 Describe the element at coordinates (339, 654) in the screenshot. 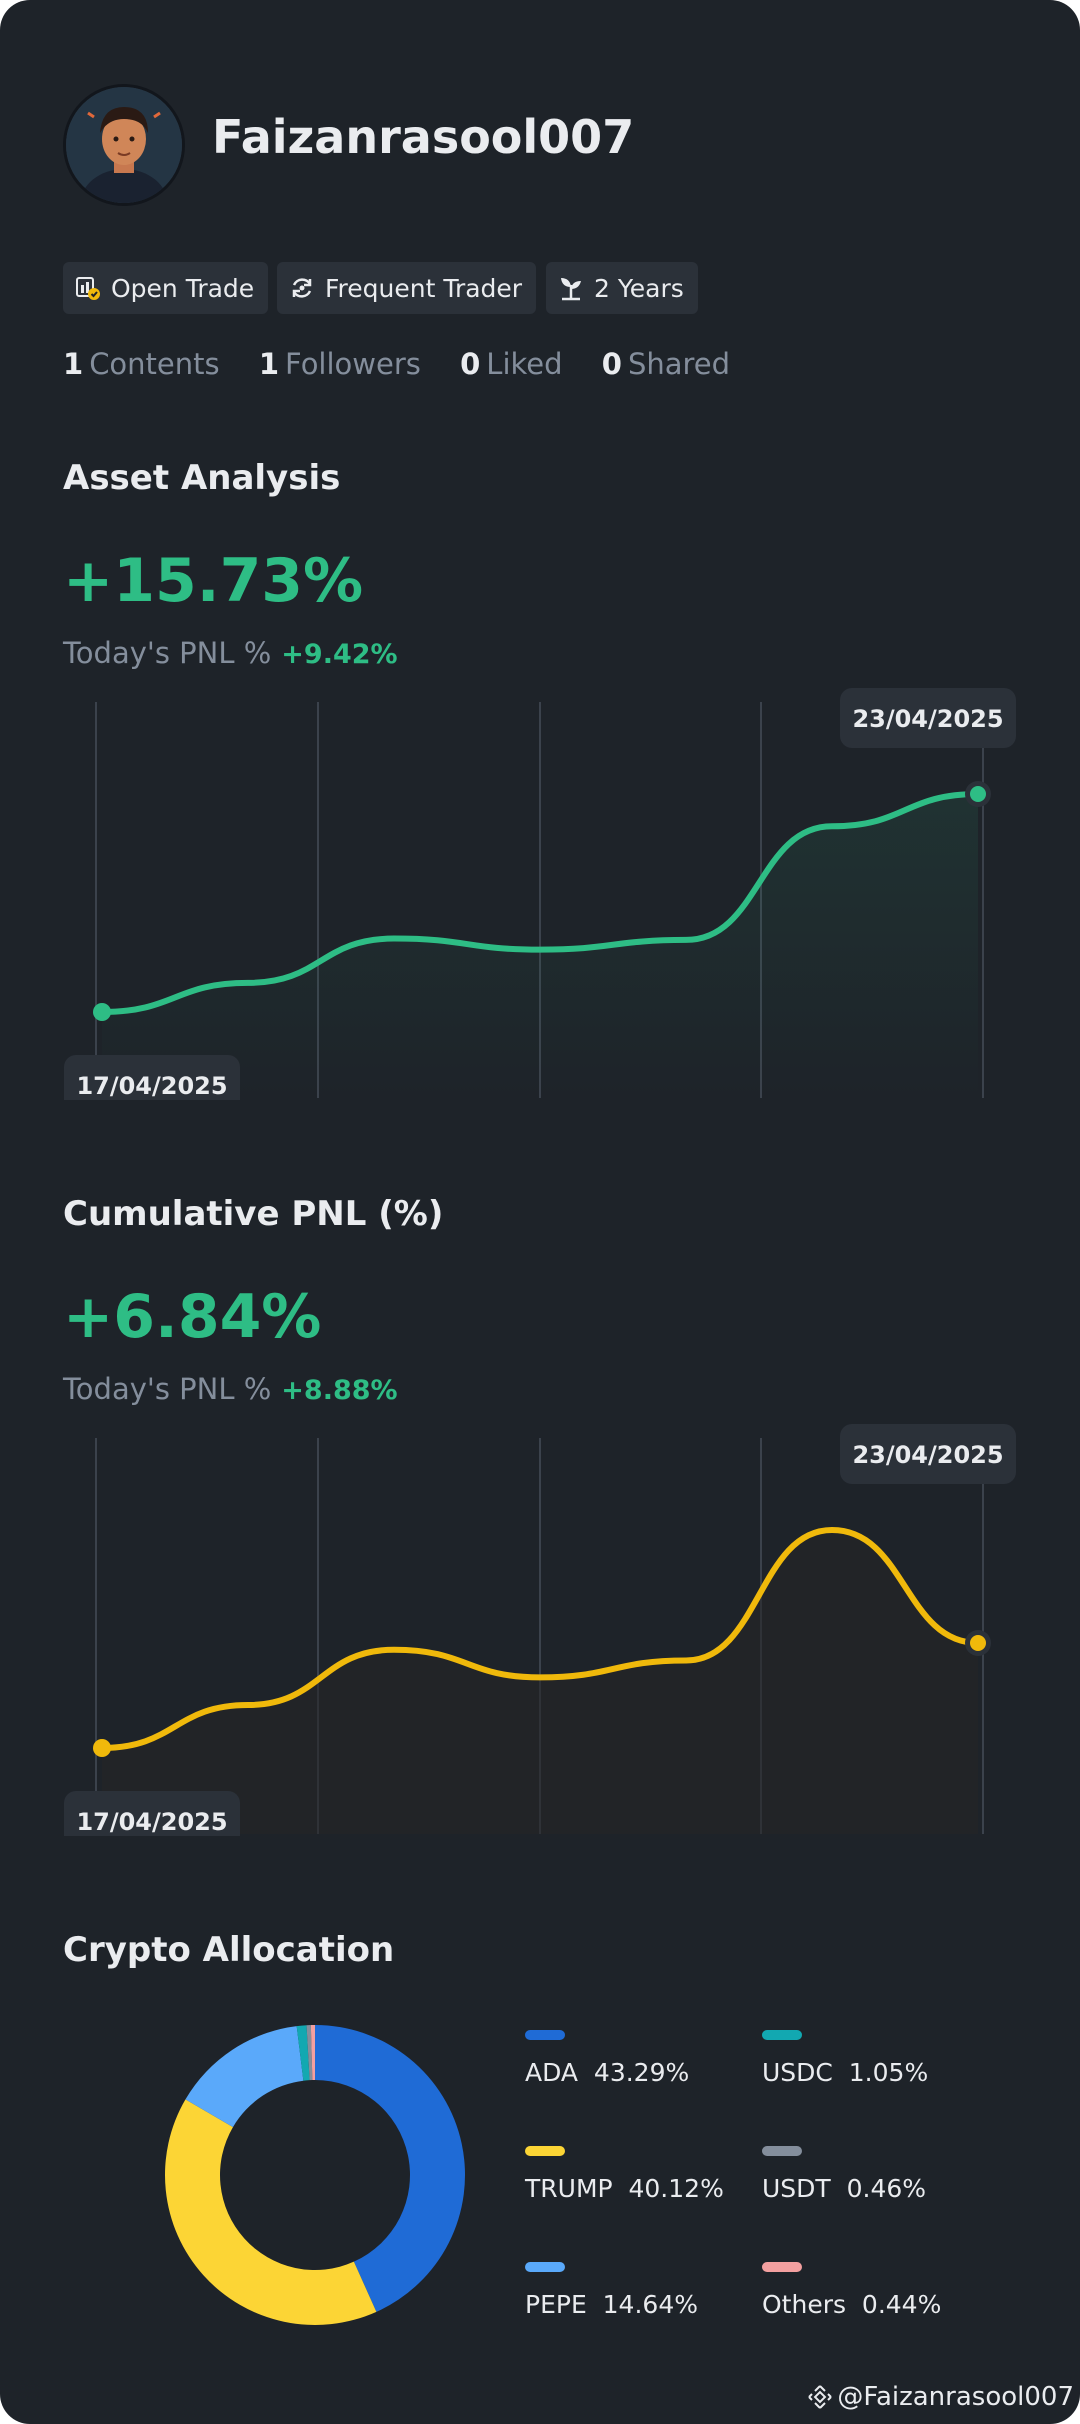

I see `asset-analysis-today-value: +9.42%` at that location.